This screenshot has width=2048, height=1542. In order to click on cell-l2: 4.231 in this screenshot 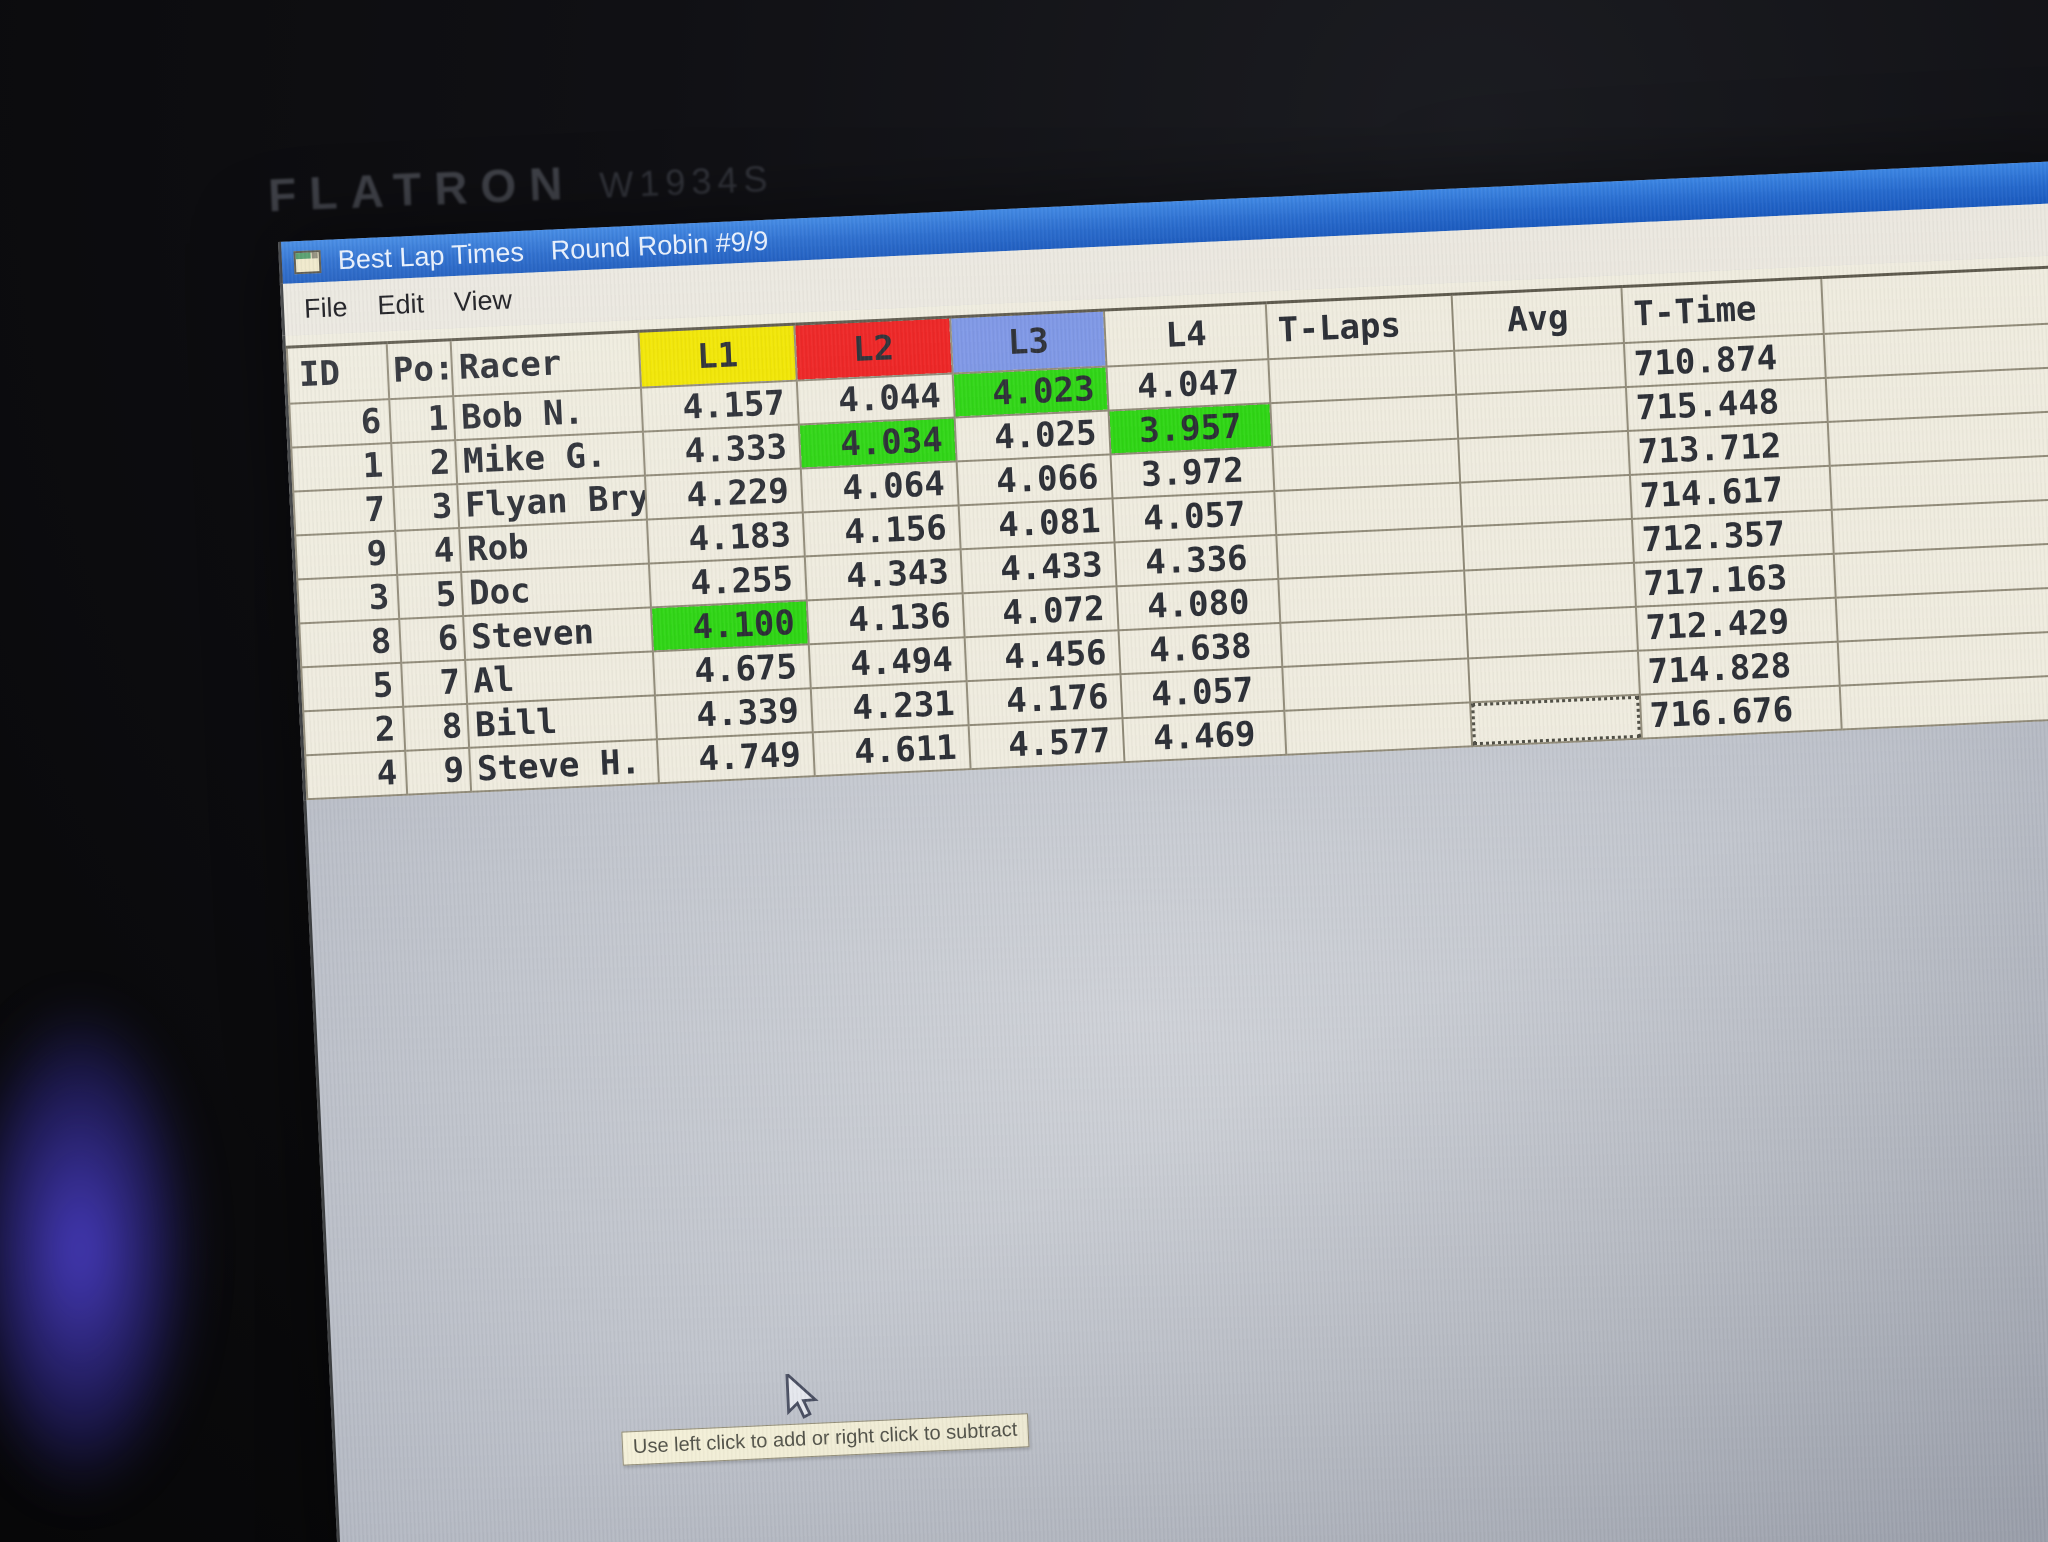, I will do `click(889, 707)`.